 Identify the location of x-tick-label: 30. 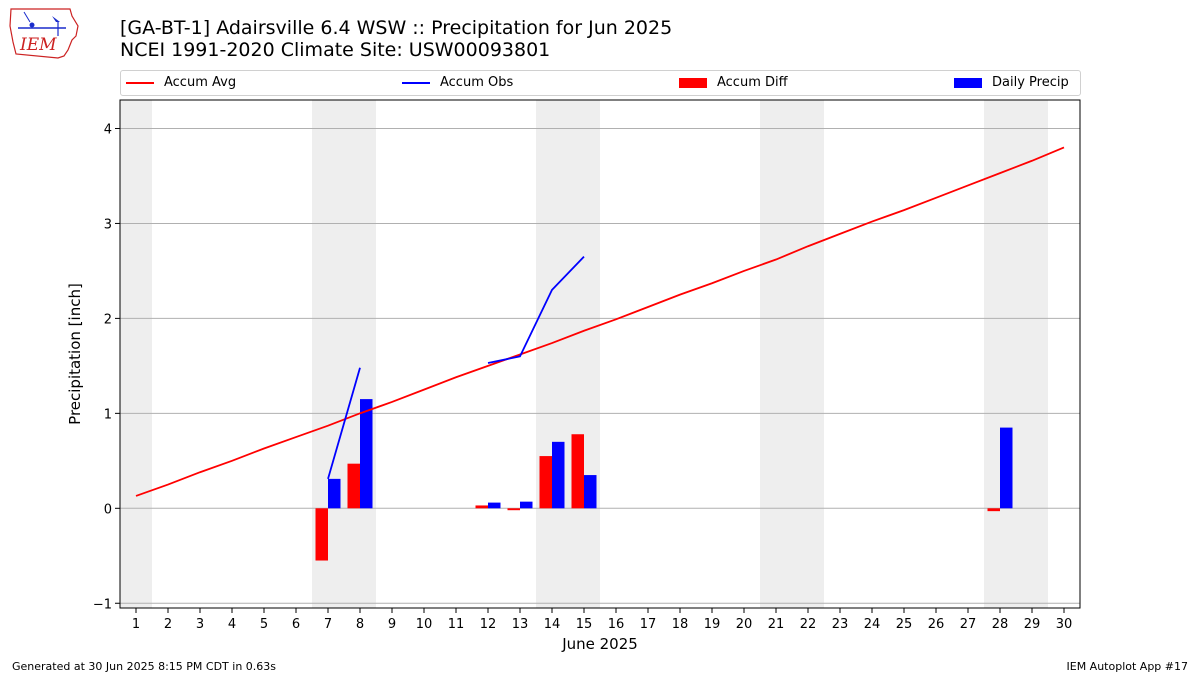
(1064, 624).